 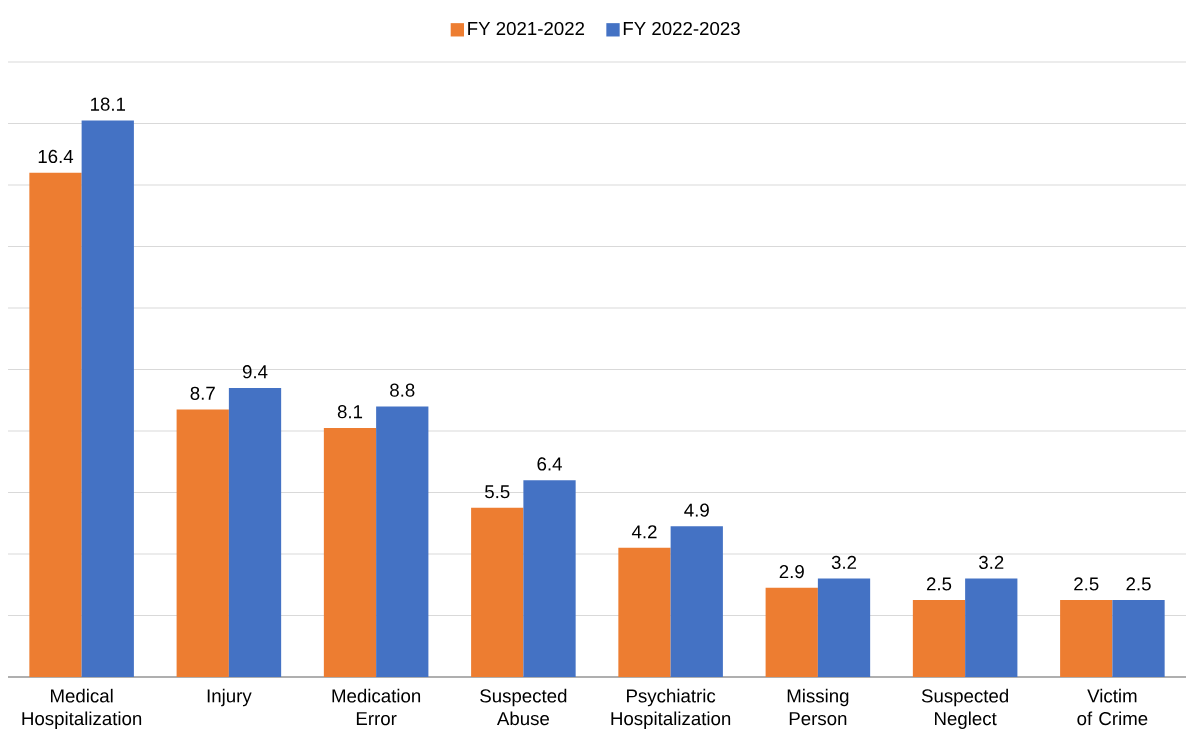 What do you see at coordinates (791, 571) in the screenshot?
I see `data-label: 2.9` at bounding box center [791, 571].